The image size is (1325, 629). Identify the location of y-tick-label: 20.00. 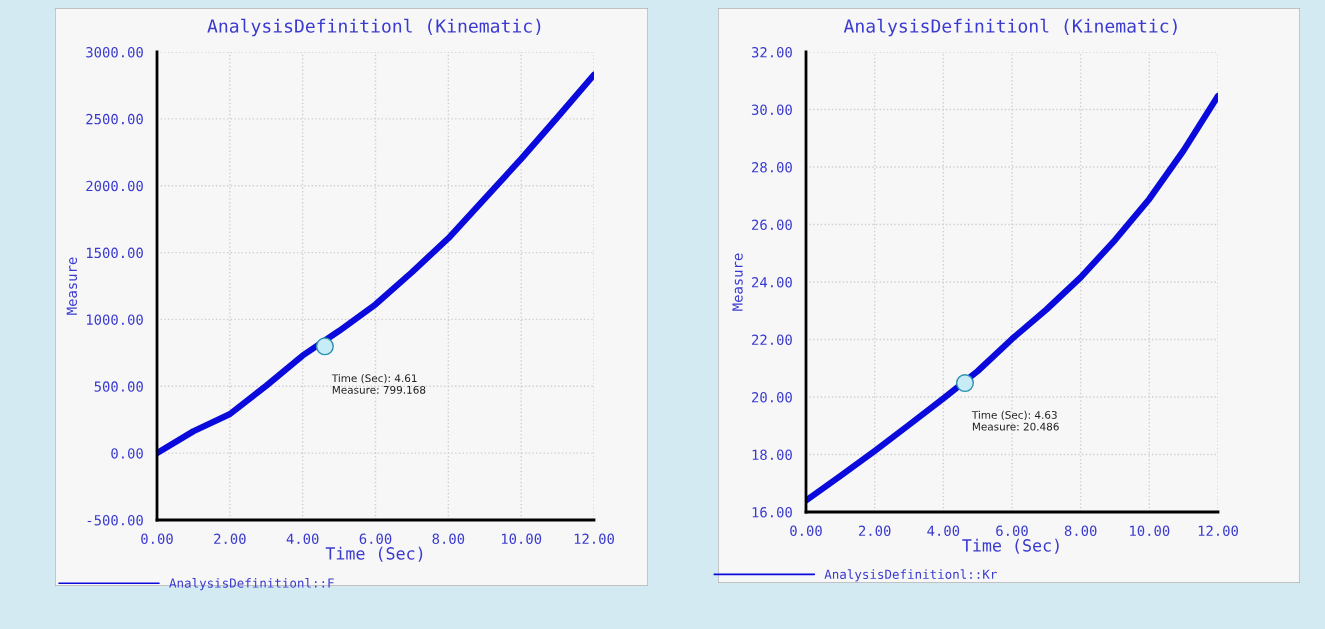
(772, 397).